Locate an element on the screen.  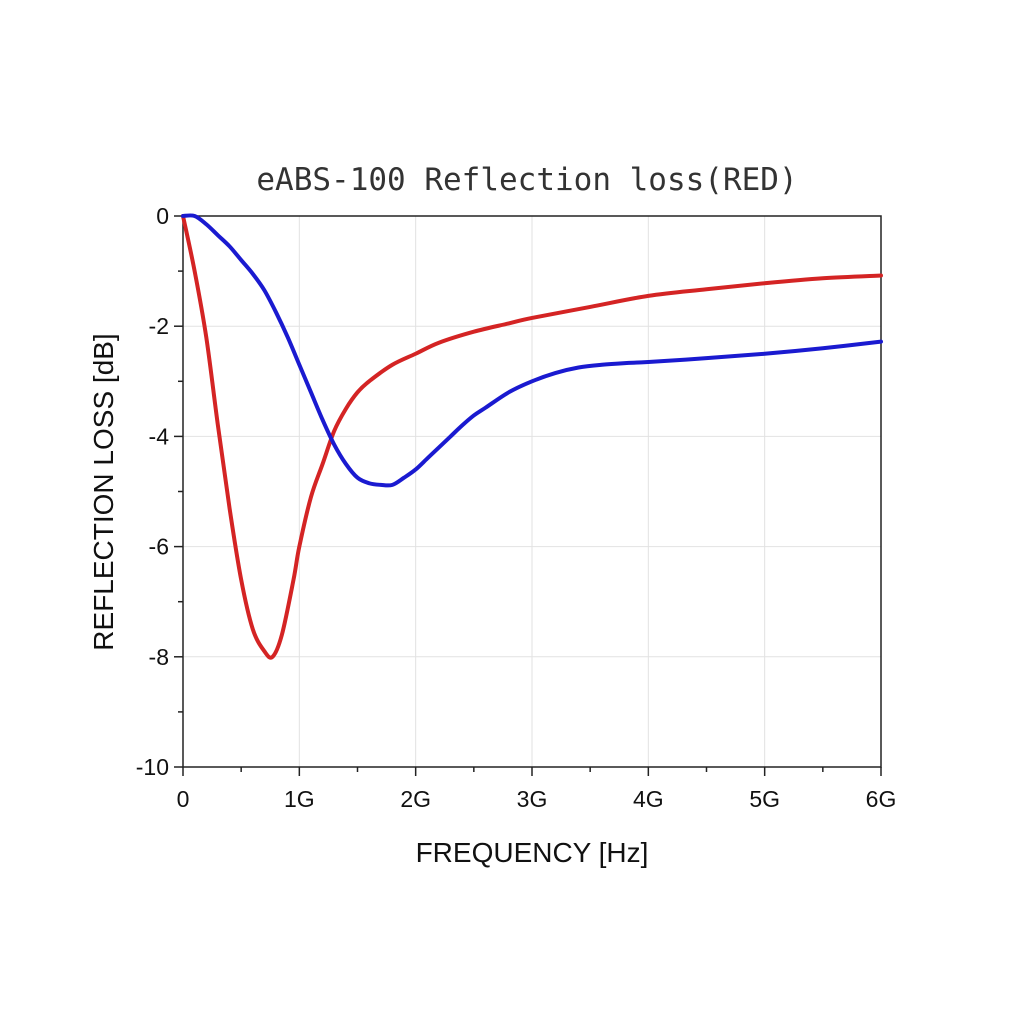
x-tick-label: 1G is located at coordinates (299, 799).